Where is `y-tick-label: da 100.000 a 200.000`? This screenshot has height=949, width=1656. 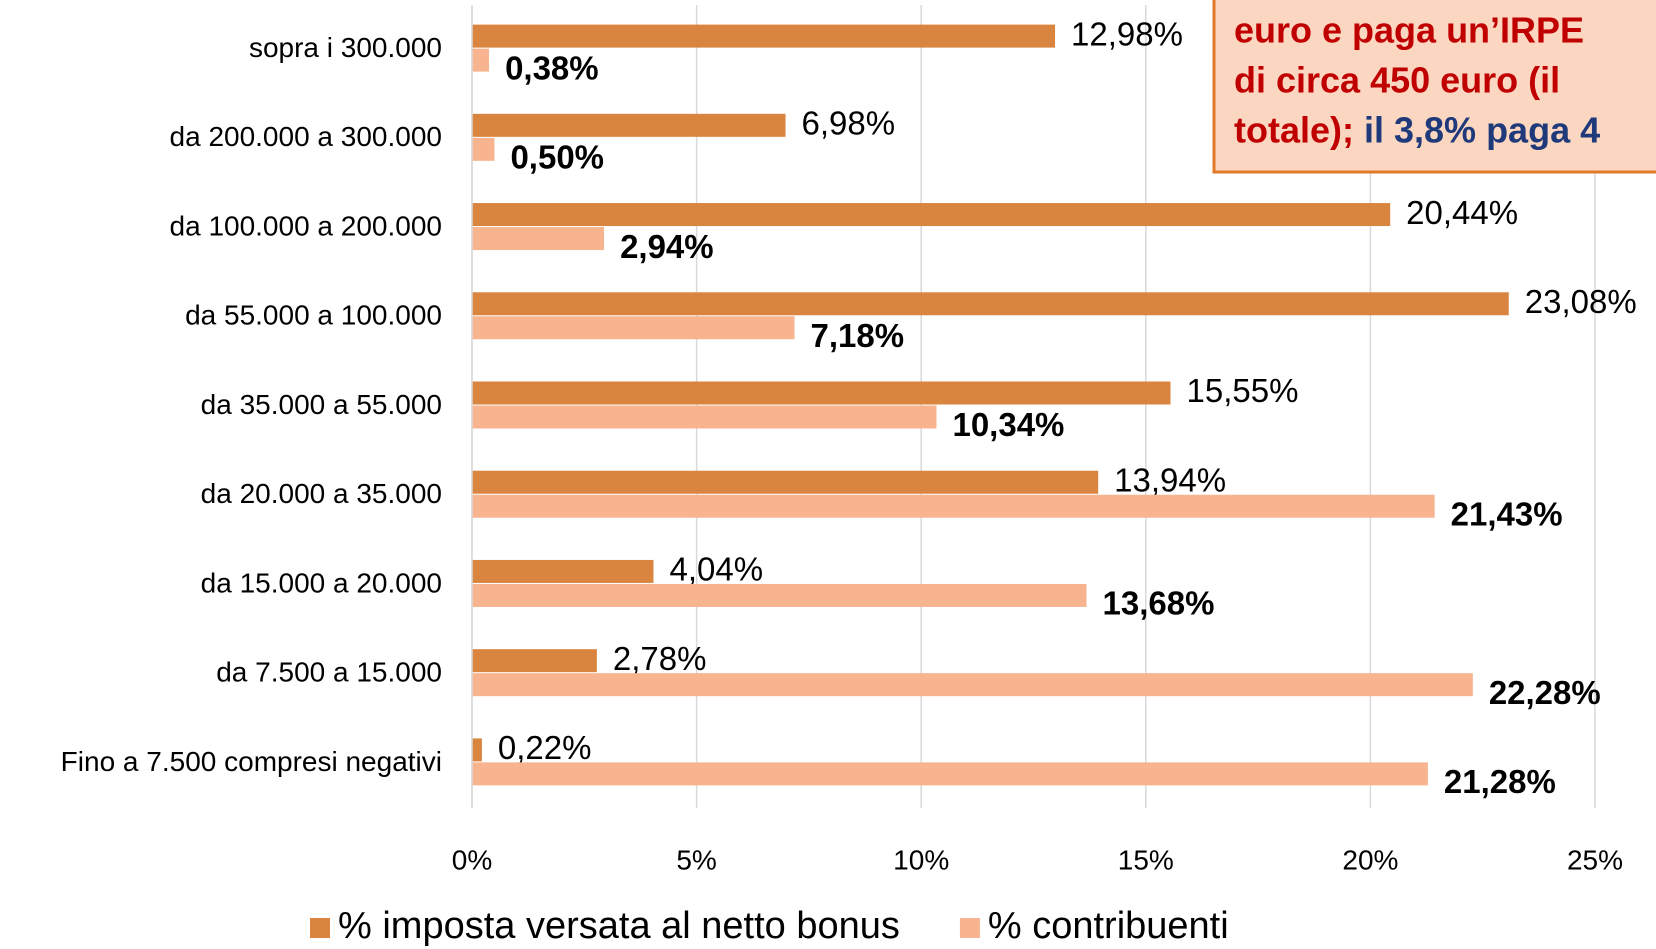
y-tick-label: da 100.000 a 200.000 is located at coordinates (306, 225).